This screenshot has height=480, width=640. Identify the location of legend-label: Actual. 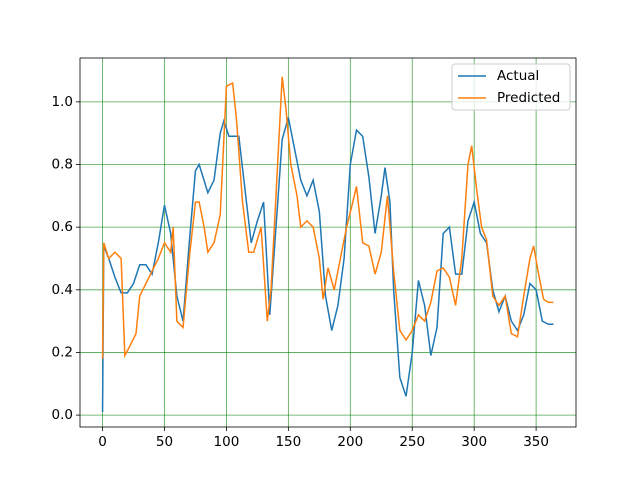
(518, 76).